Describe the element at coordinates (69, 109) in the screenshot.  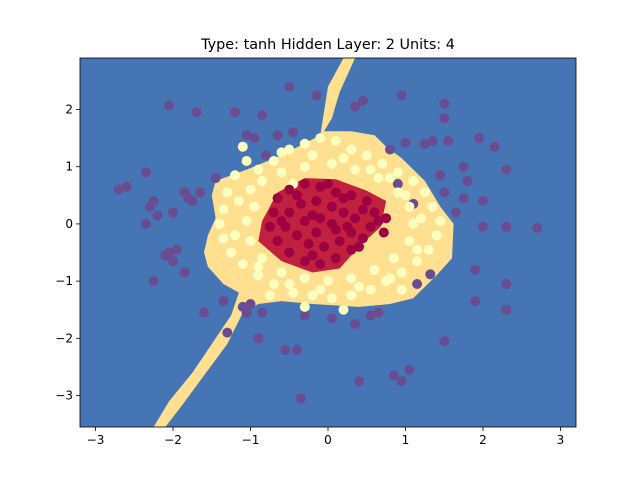
I see `y-tick-label: 2` at that location.